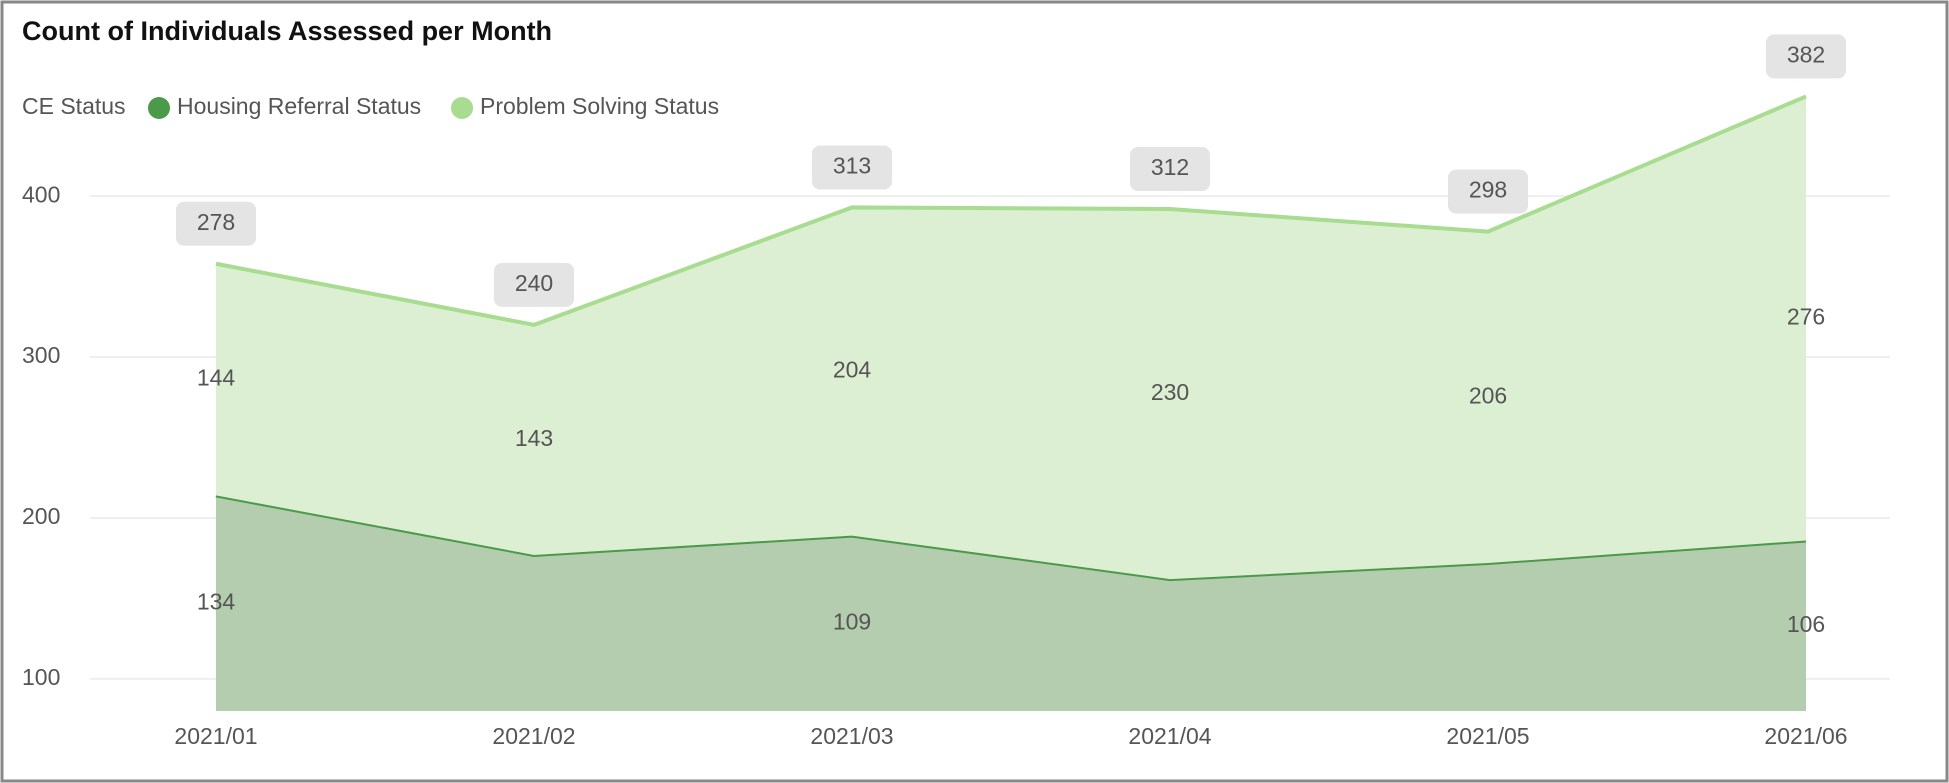 Image resolution: width=1949 pixels, height=783 pixels. What do you see at coordinates (1805, 736) in the screenshot?
I see `x-tick-label: 2021/06` at bounding box center [1805, 736].